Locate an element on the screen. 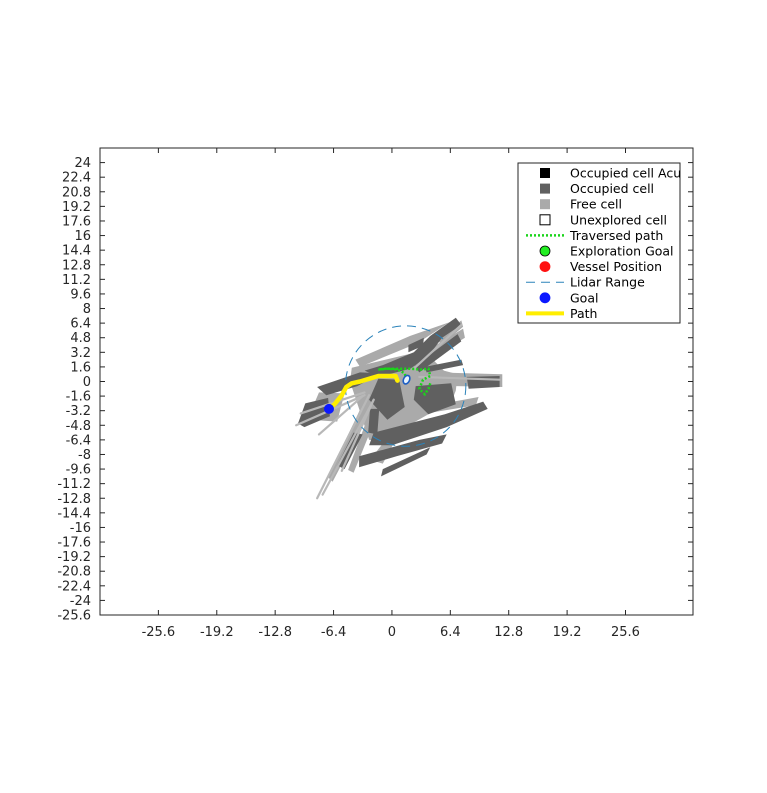 This screenshot has width=767, height=793. y-tick-label: -19.2 is located at coordinates (74, 557).